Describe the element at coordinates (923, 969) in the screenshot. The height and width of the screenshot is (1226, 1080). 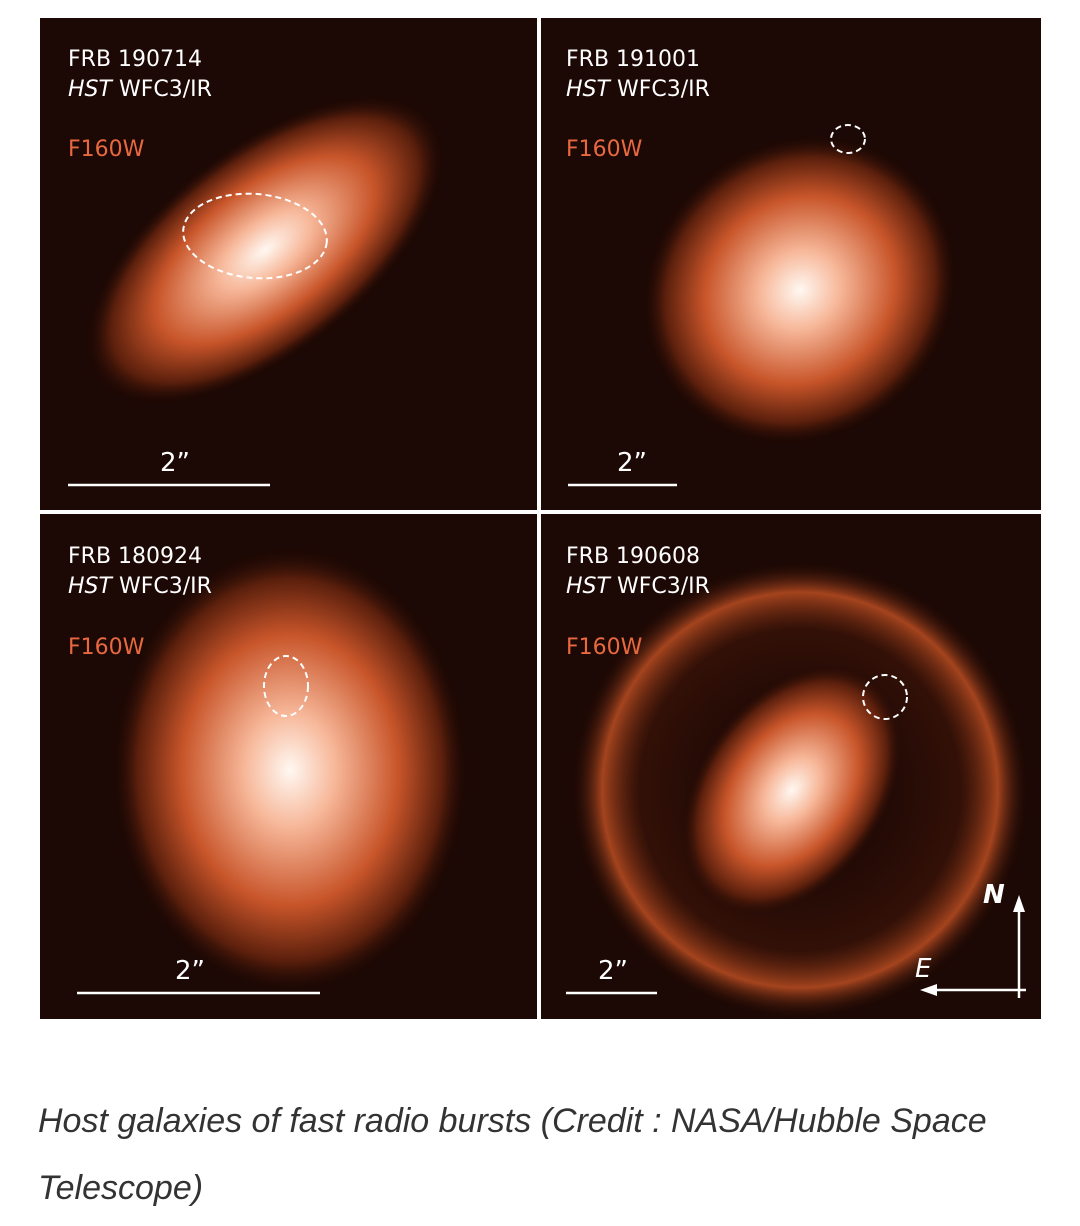
I see `compass-east: E` at that location.